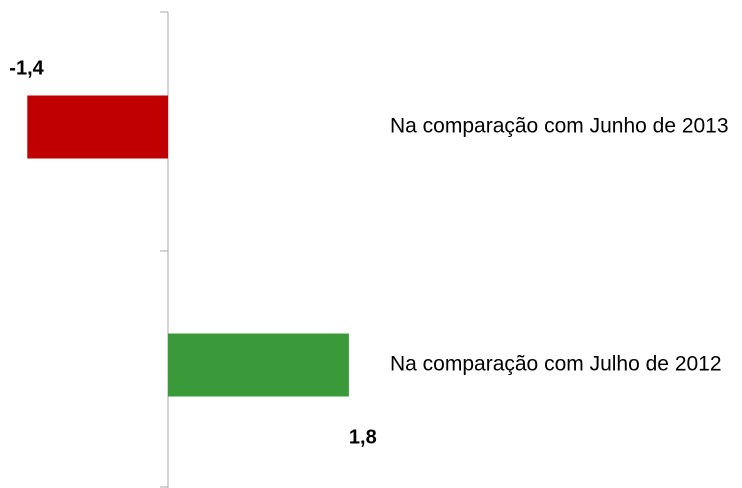  I want to click on value-label: -1,4, so click(26, 68).